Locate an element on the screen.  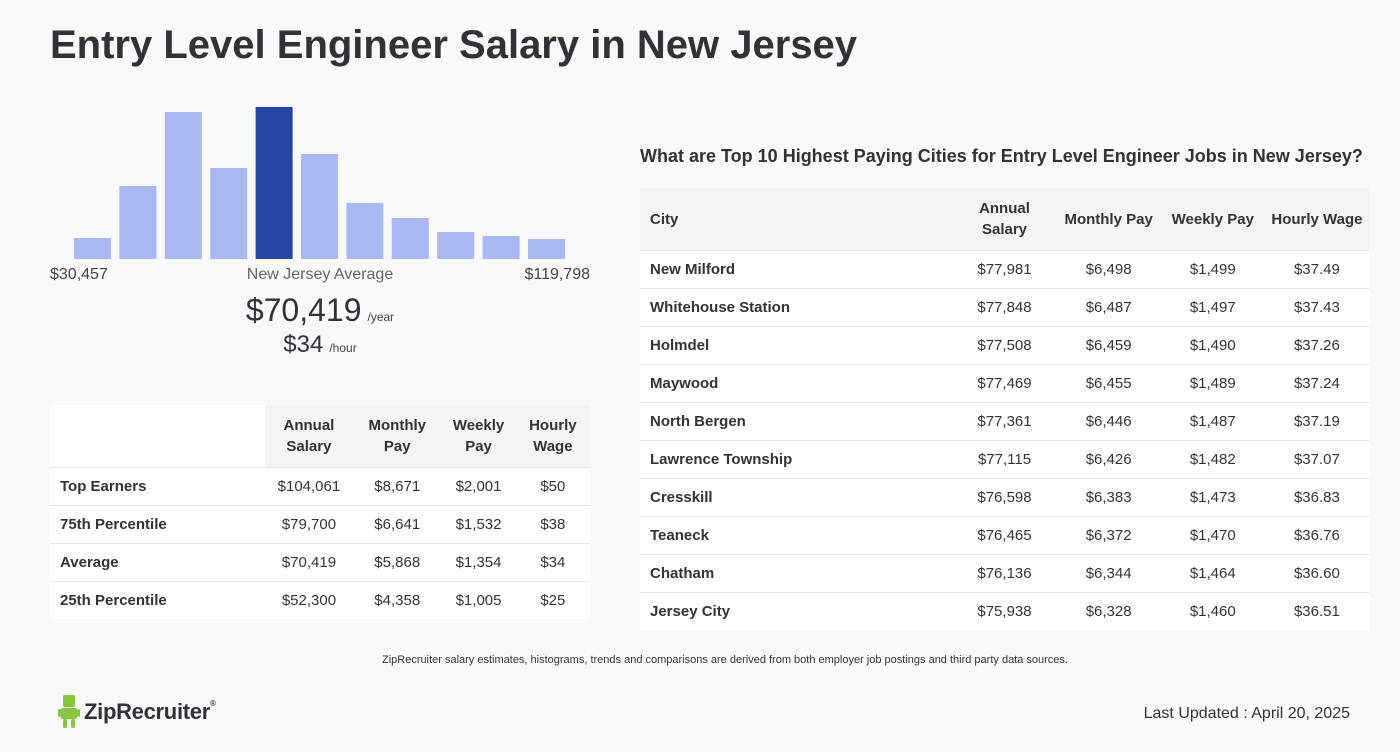
table-cell: $5,868 is located at coordinates (397, 562).